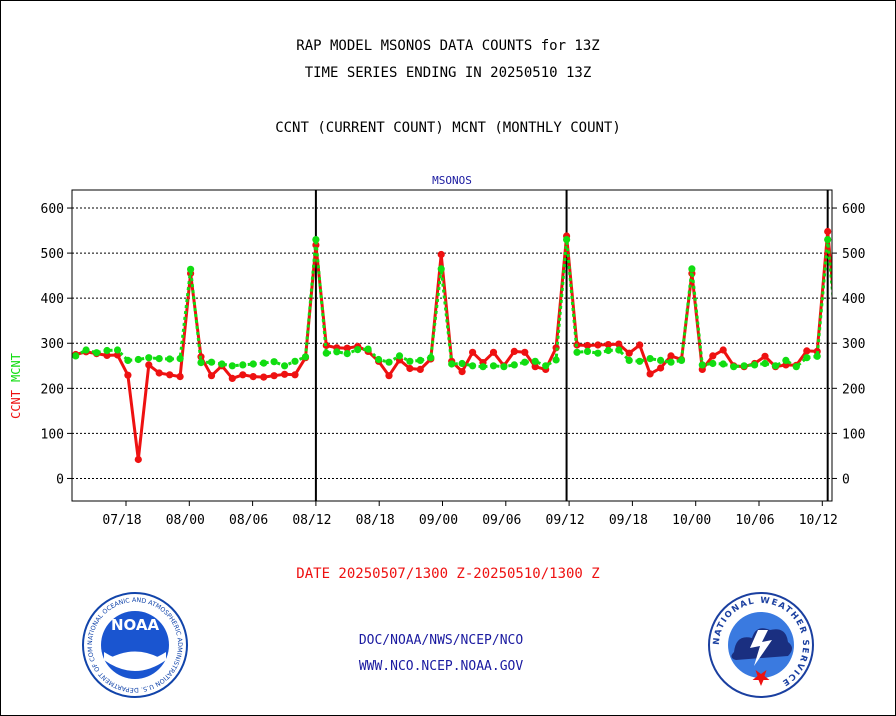 This screenshot has height=716, width=896. What do you see at coordinates (52, 434) in the screenshot?
I see `y-tick-label-left: 100` at bounding box center [52, 434].